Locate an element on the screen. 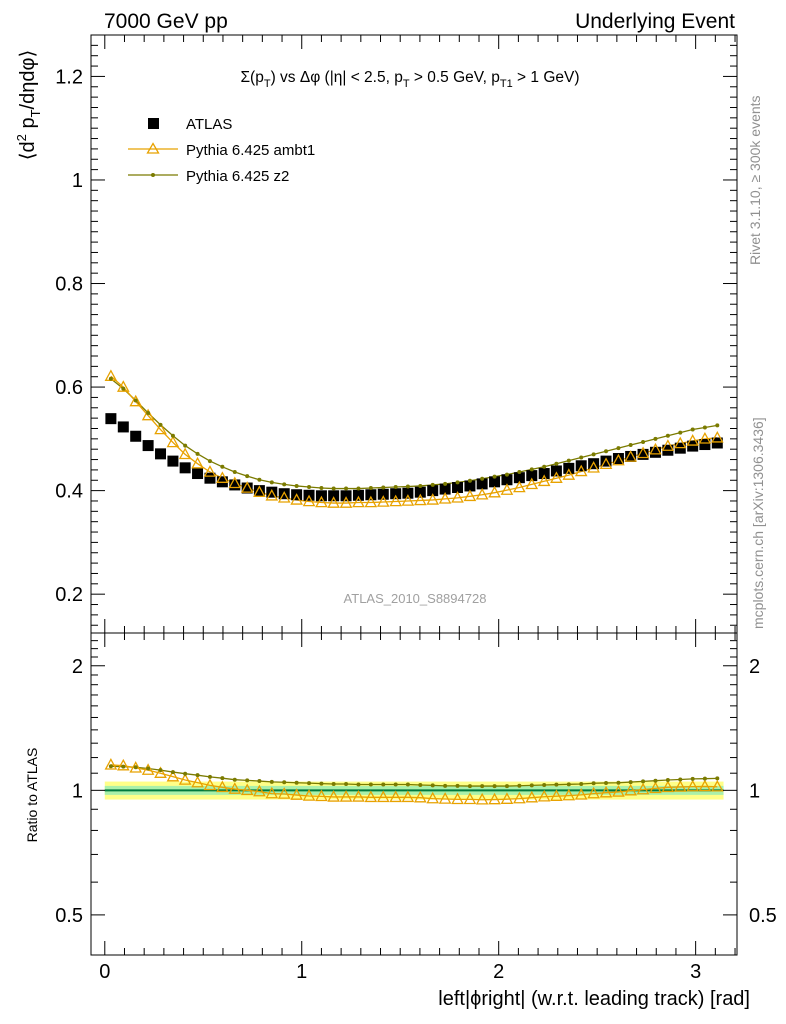 This screenshot has width=786, height=1024. header-right: Underlying Event is located at coordinates (655, 21).